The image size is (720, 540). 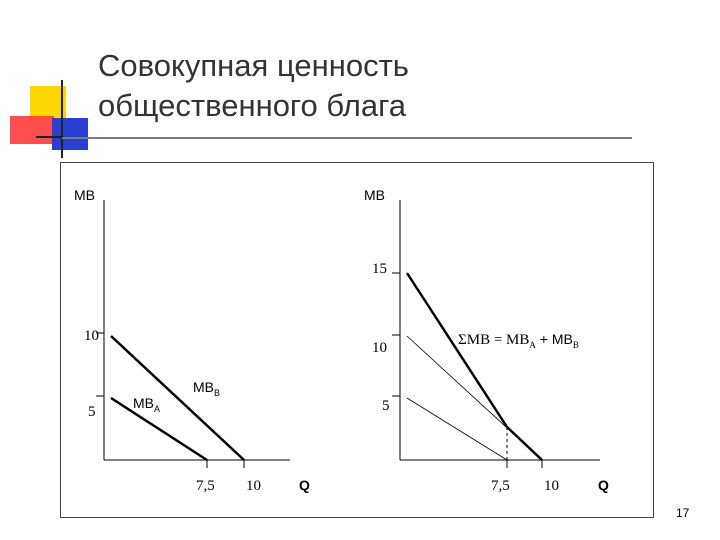 What do you see at coordinates (253, 486) in the screenshot?
I see `left-x-tick-label-10: 10` at bounding box center [253, 486].